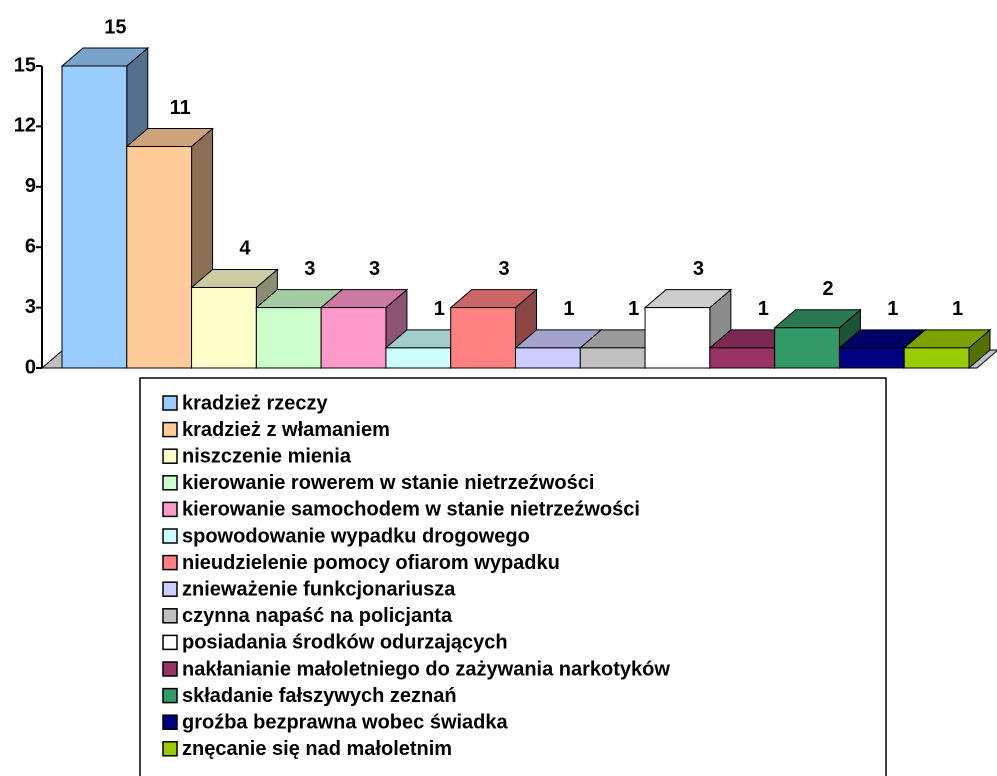  I want to click on y-tick-label: 3, so click(30, 307).